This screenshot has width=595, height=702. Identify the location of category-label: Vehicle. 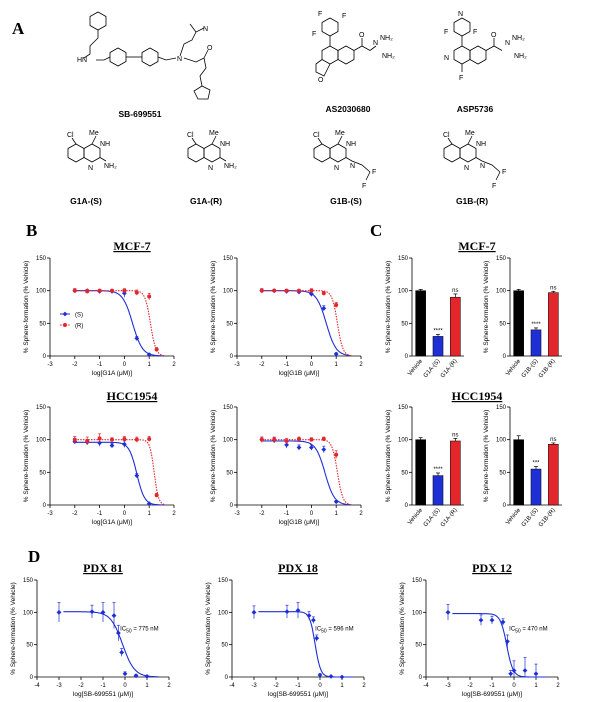
(513, 367).